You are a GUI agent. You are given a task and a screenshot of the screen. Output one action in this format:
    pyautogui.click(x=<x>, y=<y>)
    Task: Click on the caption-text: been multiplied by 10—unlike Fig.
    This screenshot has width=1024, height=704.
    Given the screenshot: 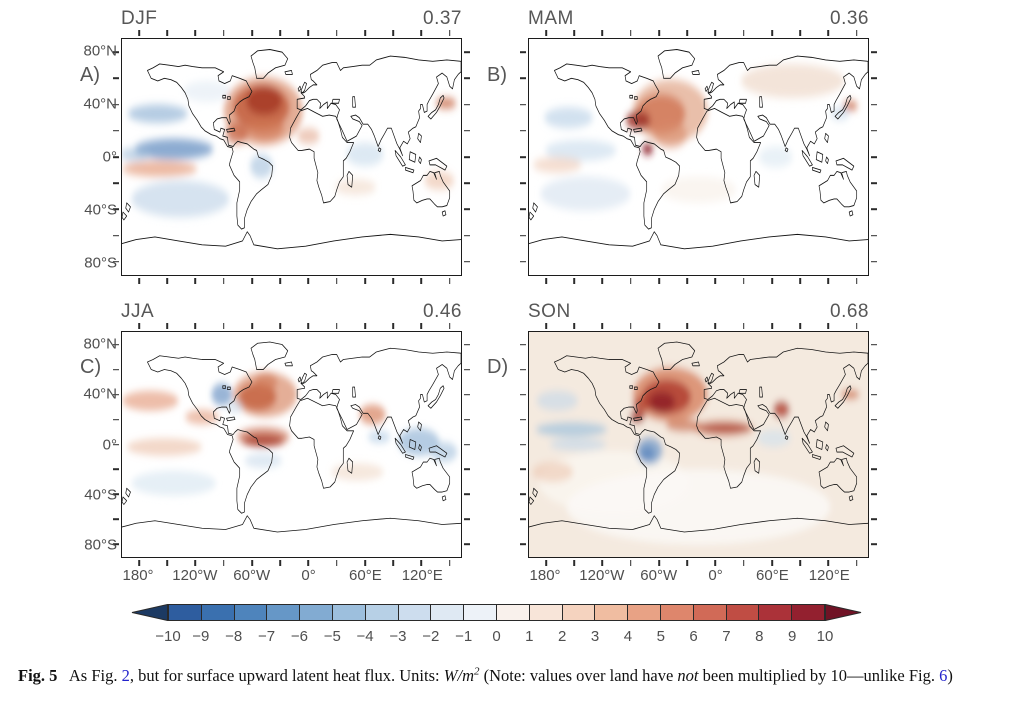 What is the action you would take?
    pyautogui.click(x=819, y=675)
    